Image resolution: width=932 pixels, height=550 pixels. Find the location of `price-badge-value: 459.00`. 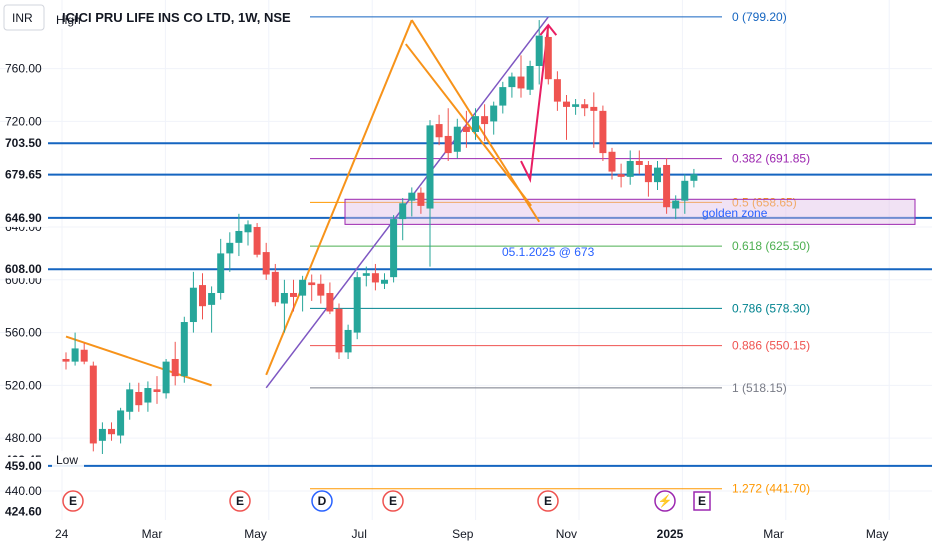

price-badge-value: 459.00 is located at coordinates (23, 466).